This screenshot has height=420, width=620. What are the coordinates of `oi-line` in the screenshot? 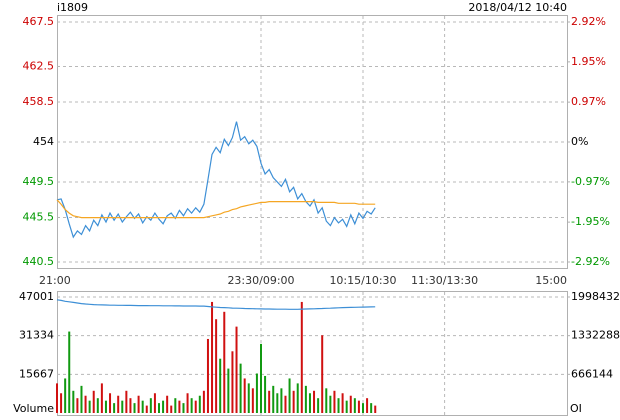 It's located at (216, 304).